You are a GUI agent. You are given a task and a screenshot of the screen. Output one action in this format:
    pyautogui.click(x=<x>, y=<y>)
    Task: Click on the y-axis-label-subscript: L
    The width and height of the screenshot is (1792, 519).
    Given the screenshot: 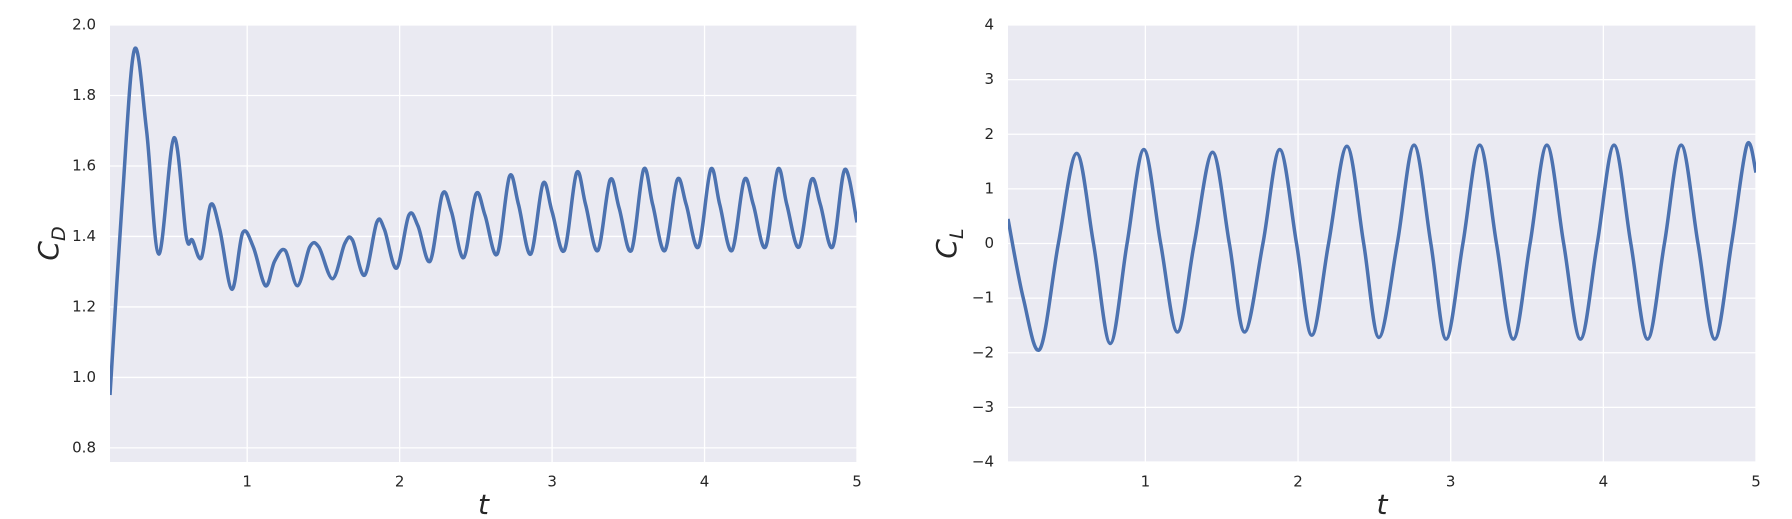 What is the action you would take?
    pyautogui.click(x=957, y=233)
    